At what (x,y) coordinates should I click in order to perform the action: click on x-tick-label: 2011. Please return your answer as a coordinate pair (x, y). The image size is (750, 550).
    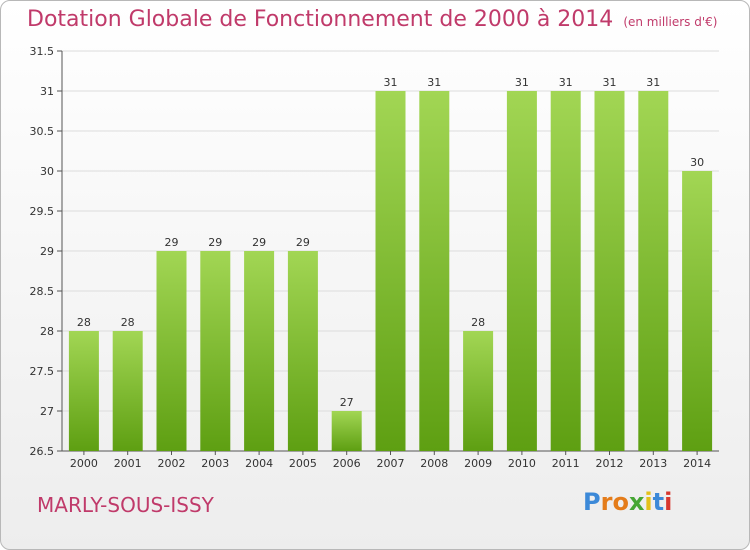
    Looking at the image, I should click on (566, 463).